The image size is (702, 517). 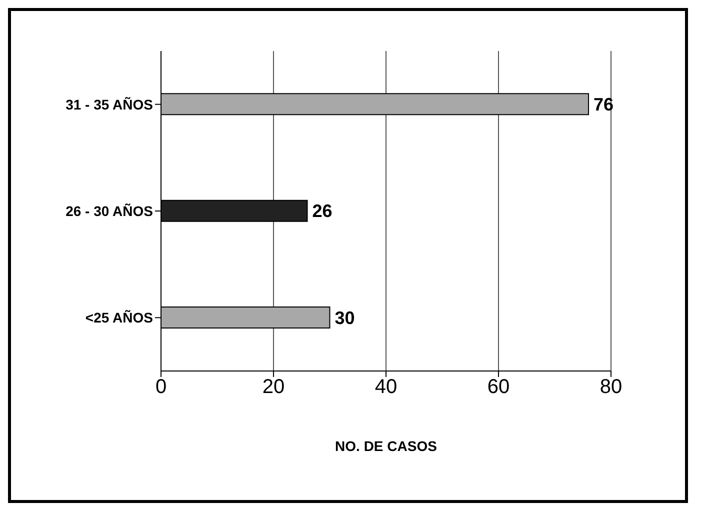 What do you see at coordinates (344, 318) in the screenshot?
I see `data-label: 30` at bounding box center [344, 318].